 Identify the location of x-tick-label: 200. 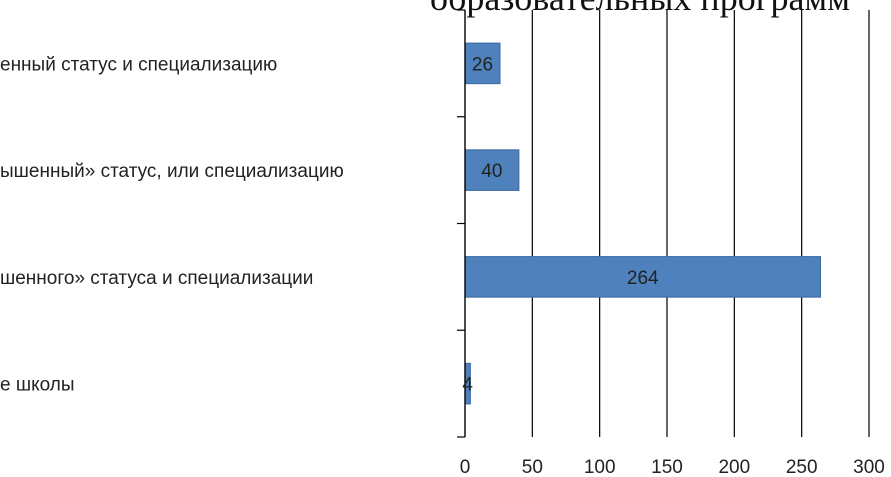
(734, 467).